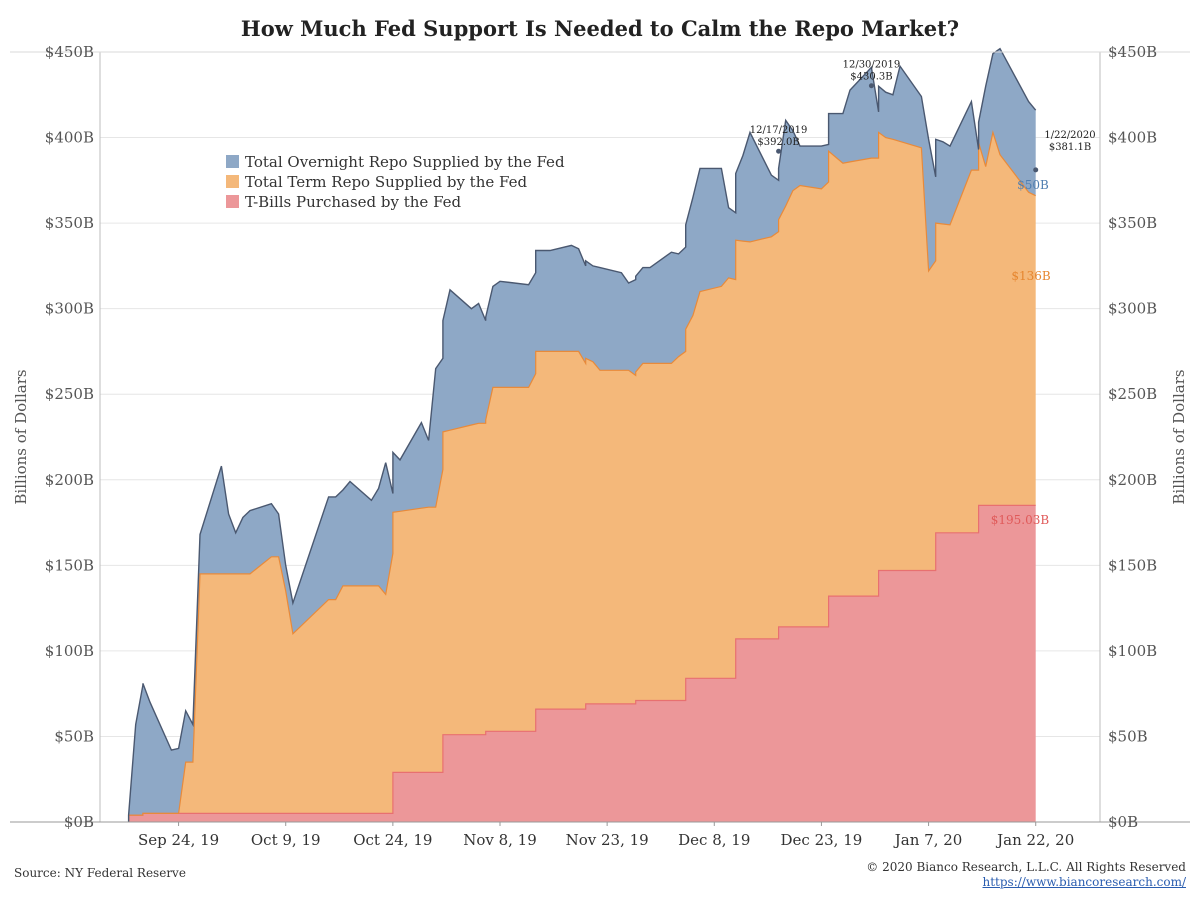  What do you see at coordinates (405, 162) in the screenshot?
I see `legend-label: Total Overnight Repo Supplied by the Fed` at bounding box center [405, 162].